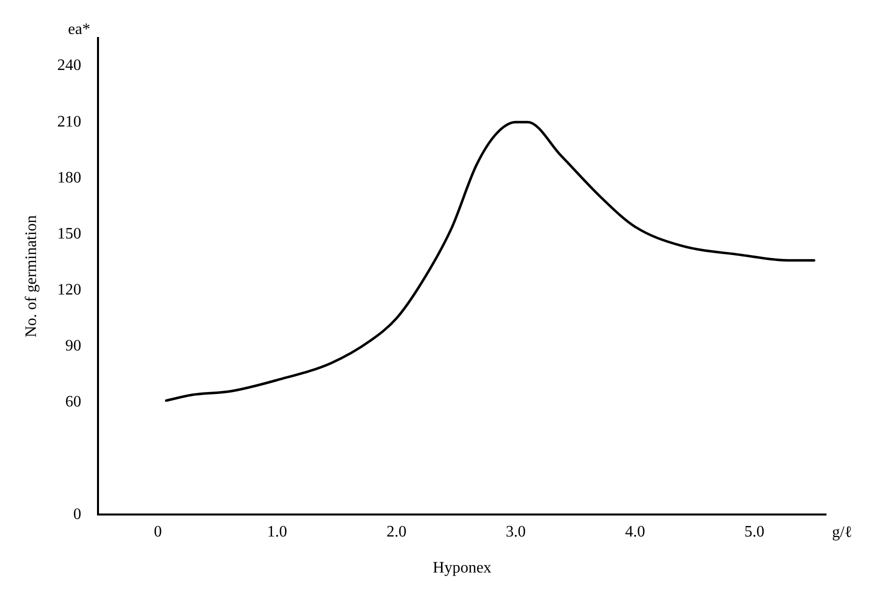 The height and width of the screenshot is (595, 884). What do you see at coordinates (31, 276) in the screenshot?
I see `y-axis-title: No. of germination` at bounding box center [31, 276].